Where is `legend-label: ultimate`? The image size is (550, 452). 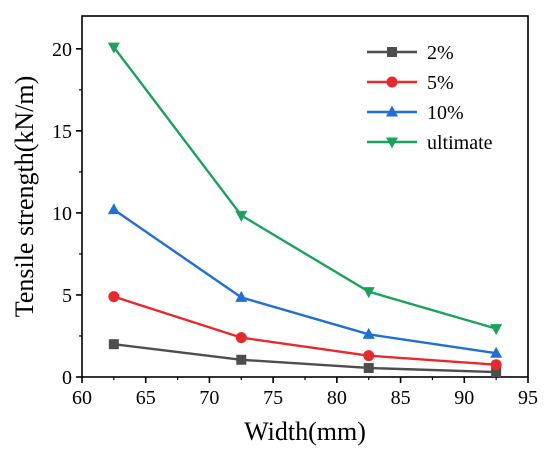 legend-label: ultimate is located at coordinates (460, 143).